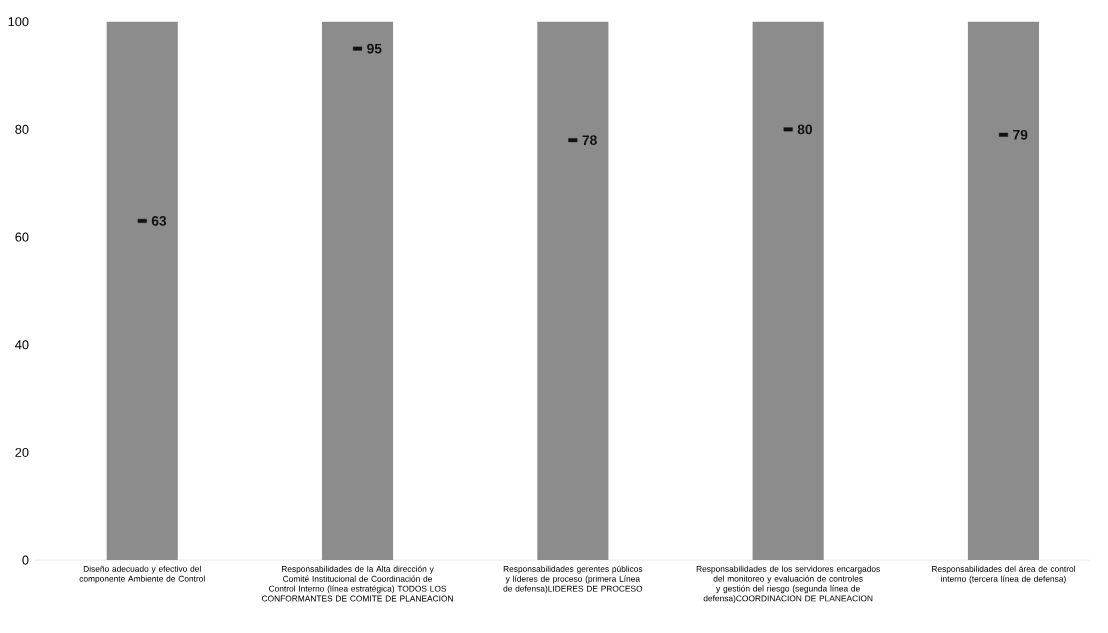 The height and width of the screenshot is (633, 1108). Describe the element at coordinates (1003, 574) in the screenshot. I see `x-tick-label: Responsabilidades del área de control interno (tercera línea de defensa)` at that location.